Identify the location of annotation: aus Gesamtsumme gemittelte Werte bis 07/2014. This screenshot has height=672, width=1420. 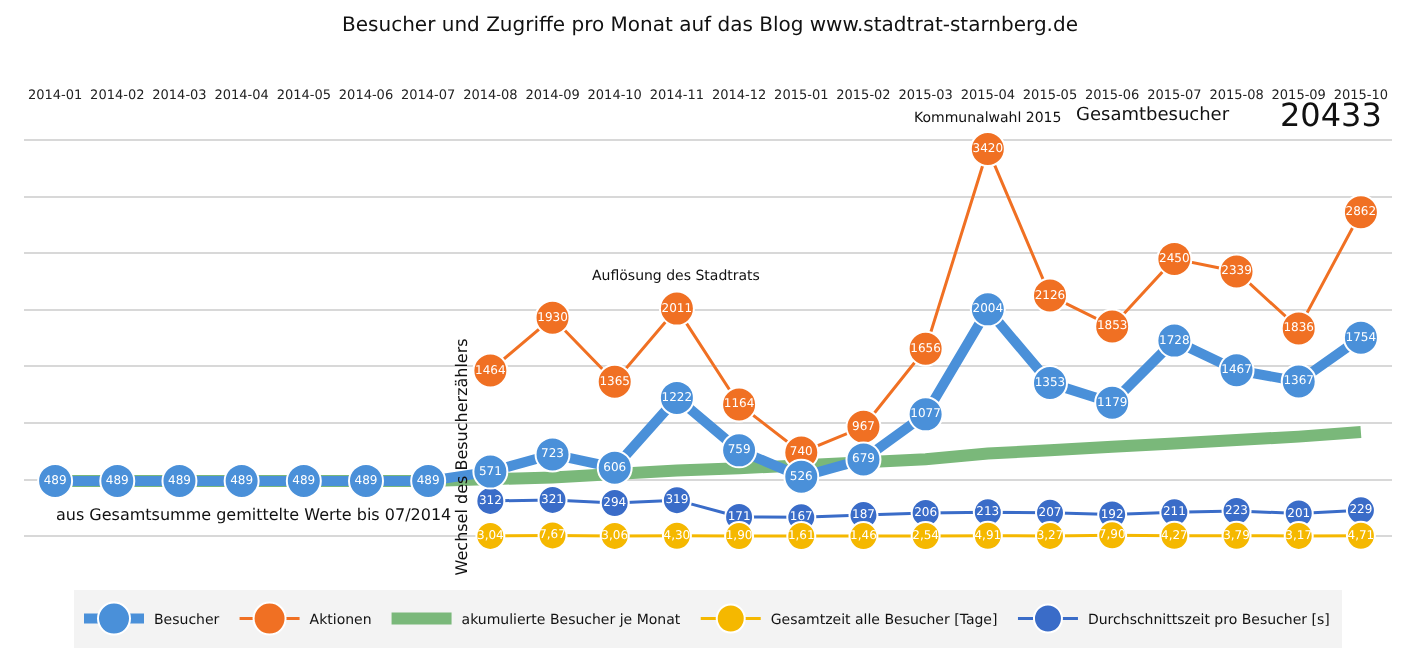
(254, 515).